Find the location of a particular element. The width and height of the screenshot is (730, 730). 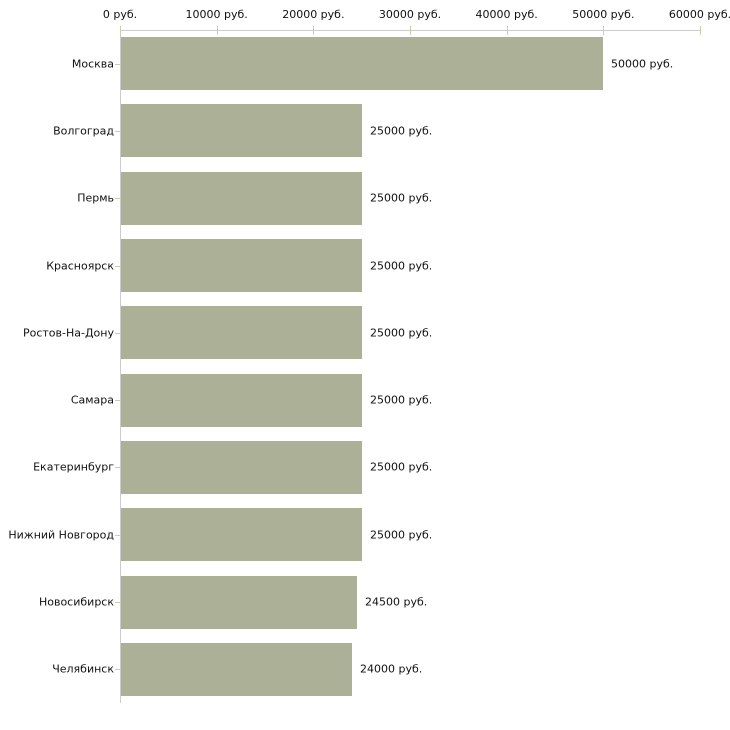

category-label: Самара is located at coordinates (92, 400).